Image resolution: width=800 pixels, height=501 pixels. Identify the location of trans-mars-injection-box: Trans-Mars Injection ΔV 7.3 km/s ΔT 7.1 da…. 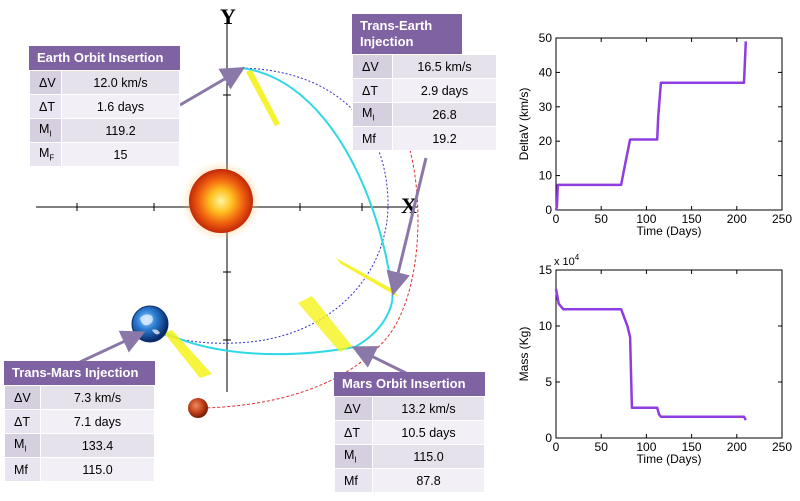
(79, 421).